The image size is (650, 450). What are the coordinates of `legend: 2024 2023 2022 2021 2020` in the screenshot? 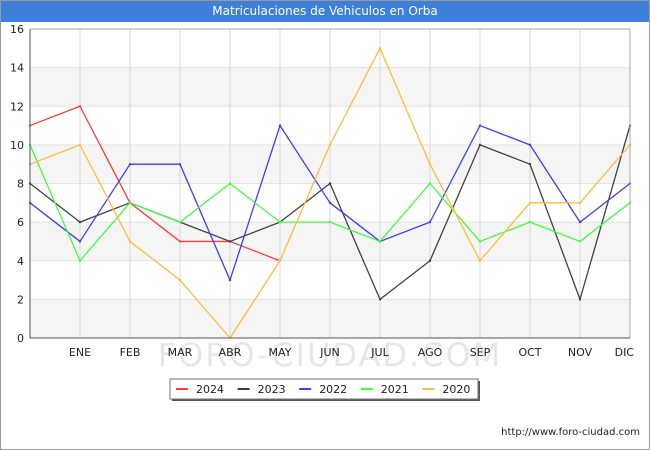 It's located at (324, 389).